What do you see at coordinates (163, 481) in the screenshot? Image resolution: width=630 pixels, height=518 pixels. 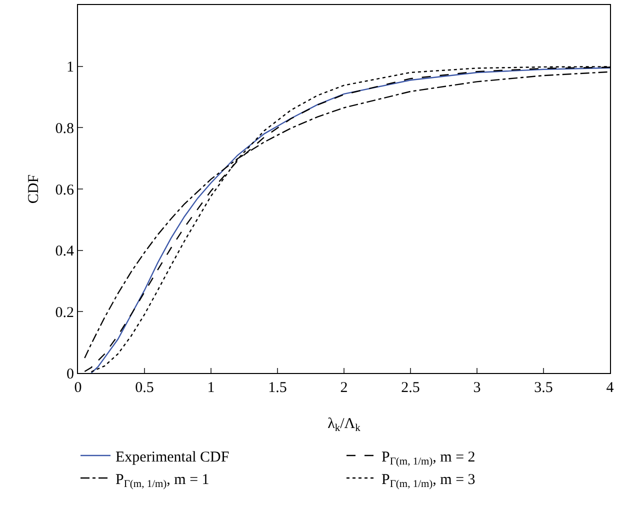 I see `legend-label: P$_{Γ(m, 1/m)}$, m = 1` at bounding box center [163, 481].